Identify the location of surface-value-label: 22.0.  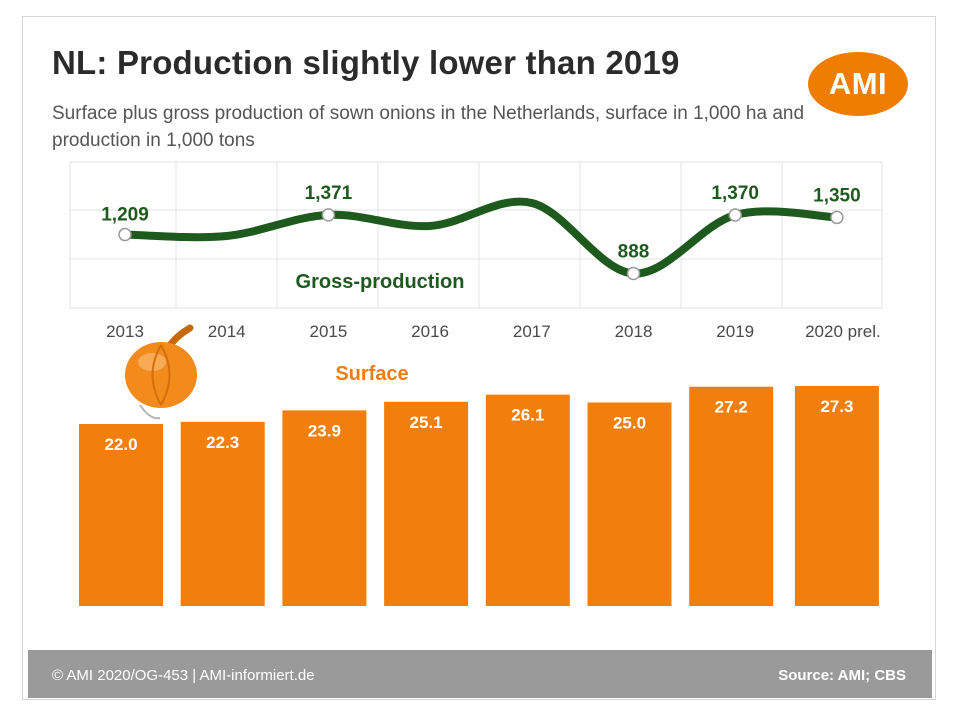
(120, 444).